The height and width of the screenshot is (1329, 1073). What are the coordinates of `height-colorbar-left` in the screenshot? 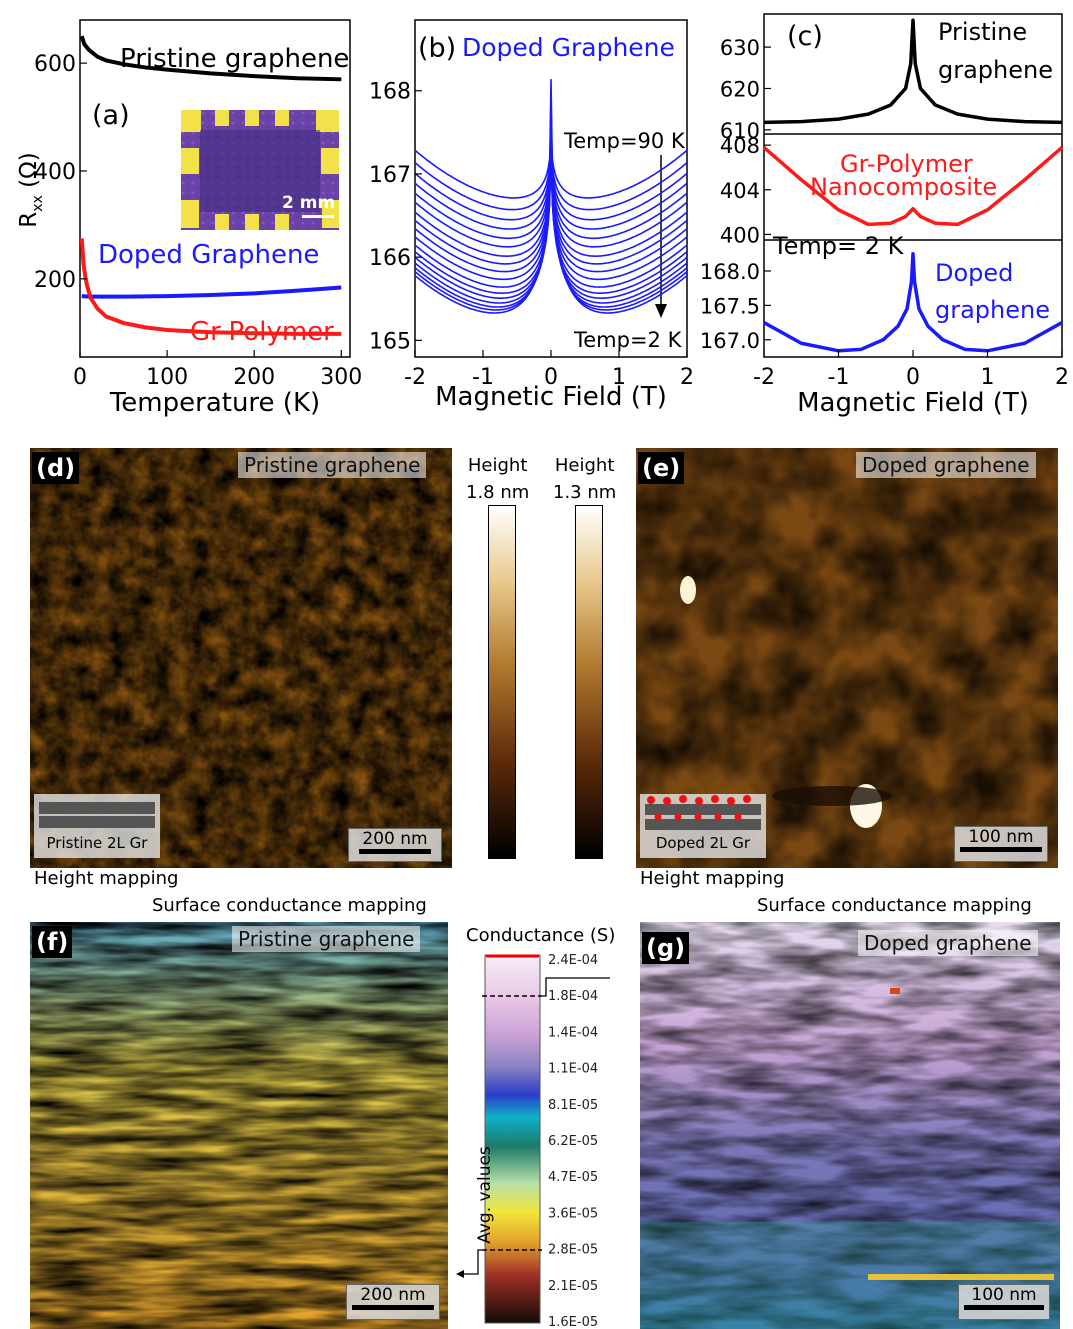 It's located at (502, 682).